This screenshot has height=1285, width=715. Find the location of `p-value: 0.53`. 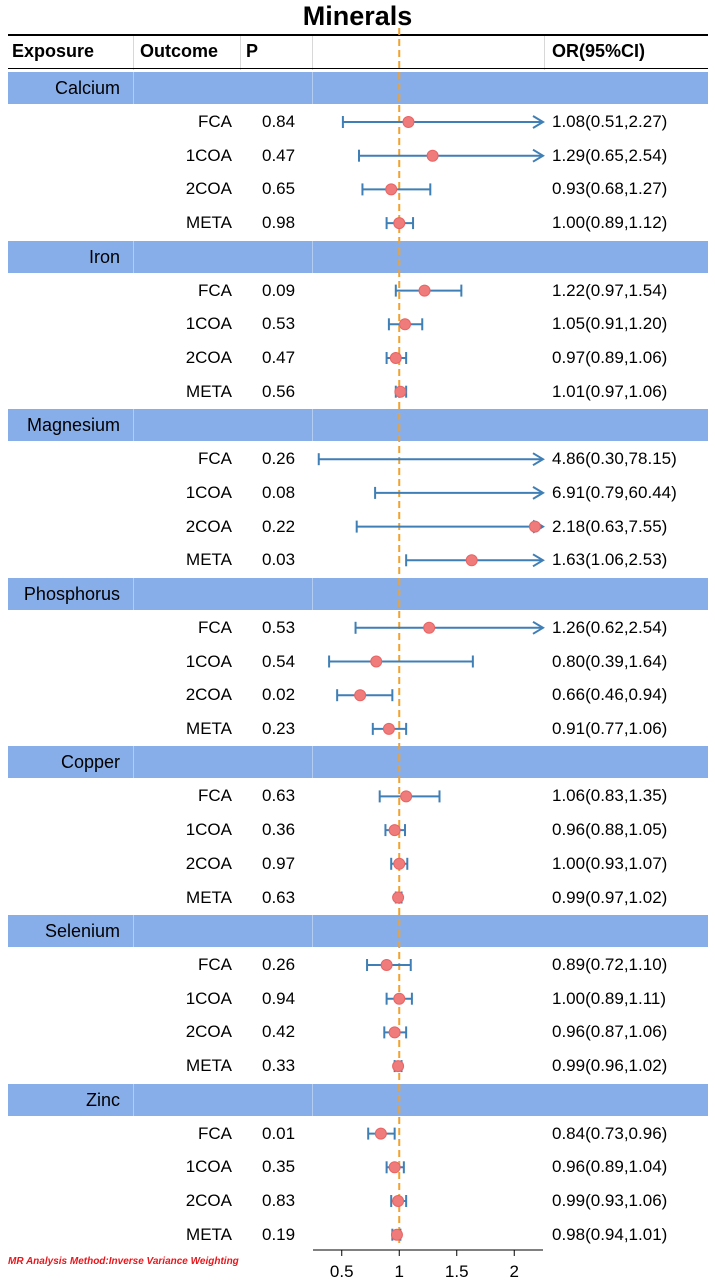

p-value: 0.53 is located at coordinates (279, 627).